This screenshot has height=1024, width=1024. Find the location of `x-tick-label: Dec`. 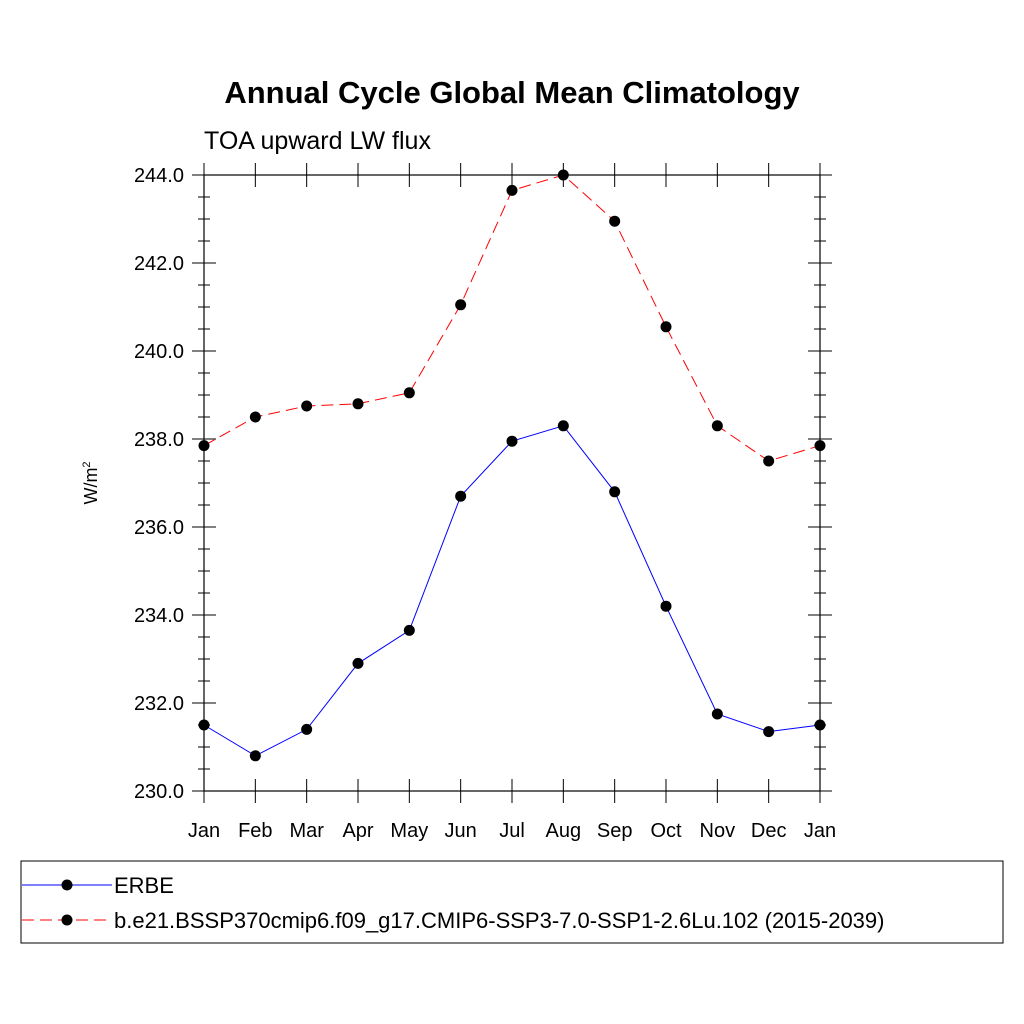

x-tick-label: Dec is located at coordinates (769, 831).